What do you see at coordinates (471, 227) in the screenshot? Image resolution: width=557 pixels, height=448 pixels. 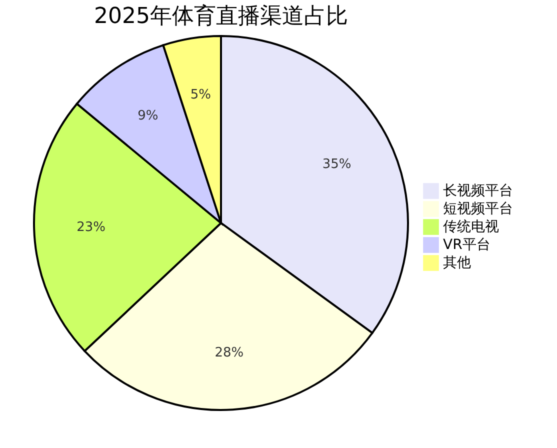 I see `legend-label: 传统电视` at bounding box center [471, 227].